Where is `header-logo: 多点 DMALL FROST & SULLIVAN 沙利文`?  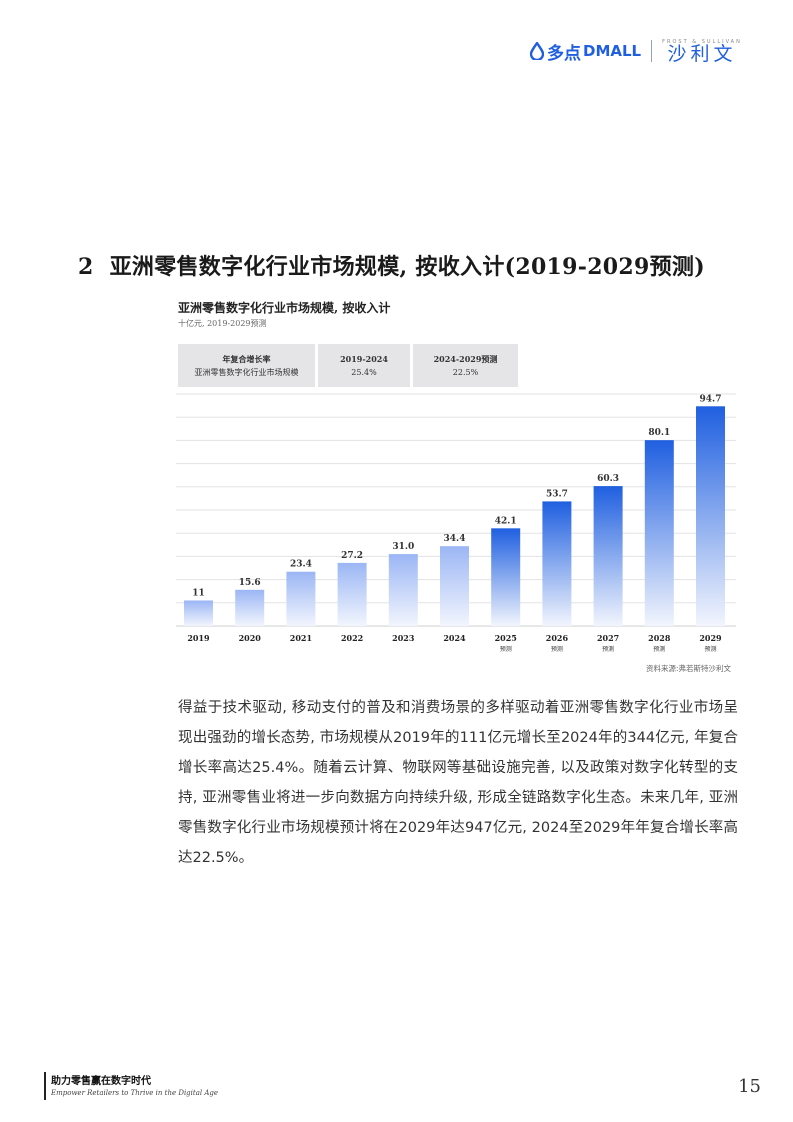
header-logo: 多点 DMALL FROST & SULLIVAN 沙利文 is located at coordinates (636, 51).